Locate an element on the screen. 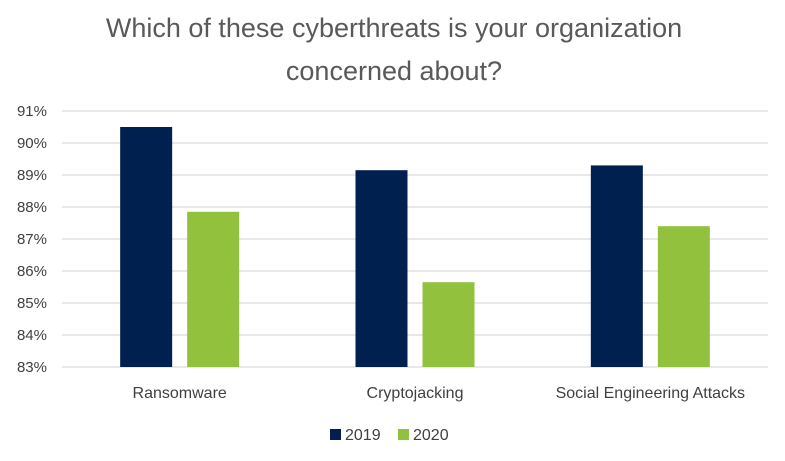  y-tick-label: 88% is located at coordinates (32, 207).